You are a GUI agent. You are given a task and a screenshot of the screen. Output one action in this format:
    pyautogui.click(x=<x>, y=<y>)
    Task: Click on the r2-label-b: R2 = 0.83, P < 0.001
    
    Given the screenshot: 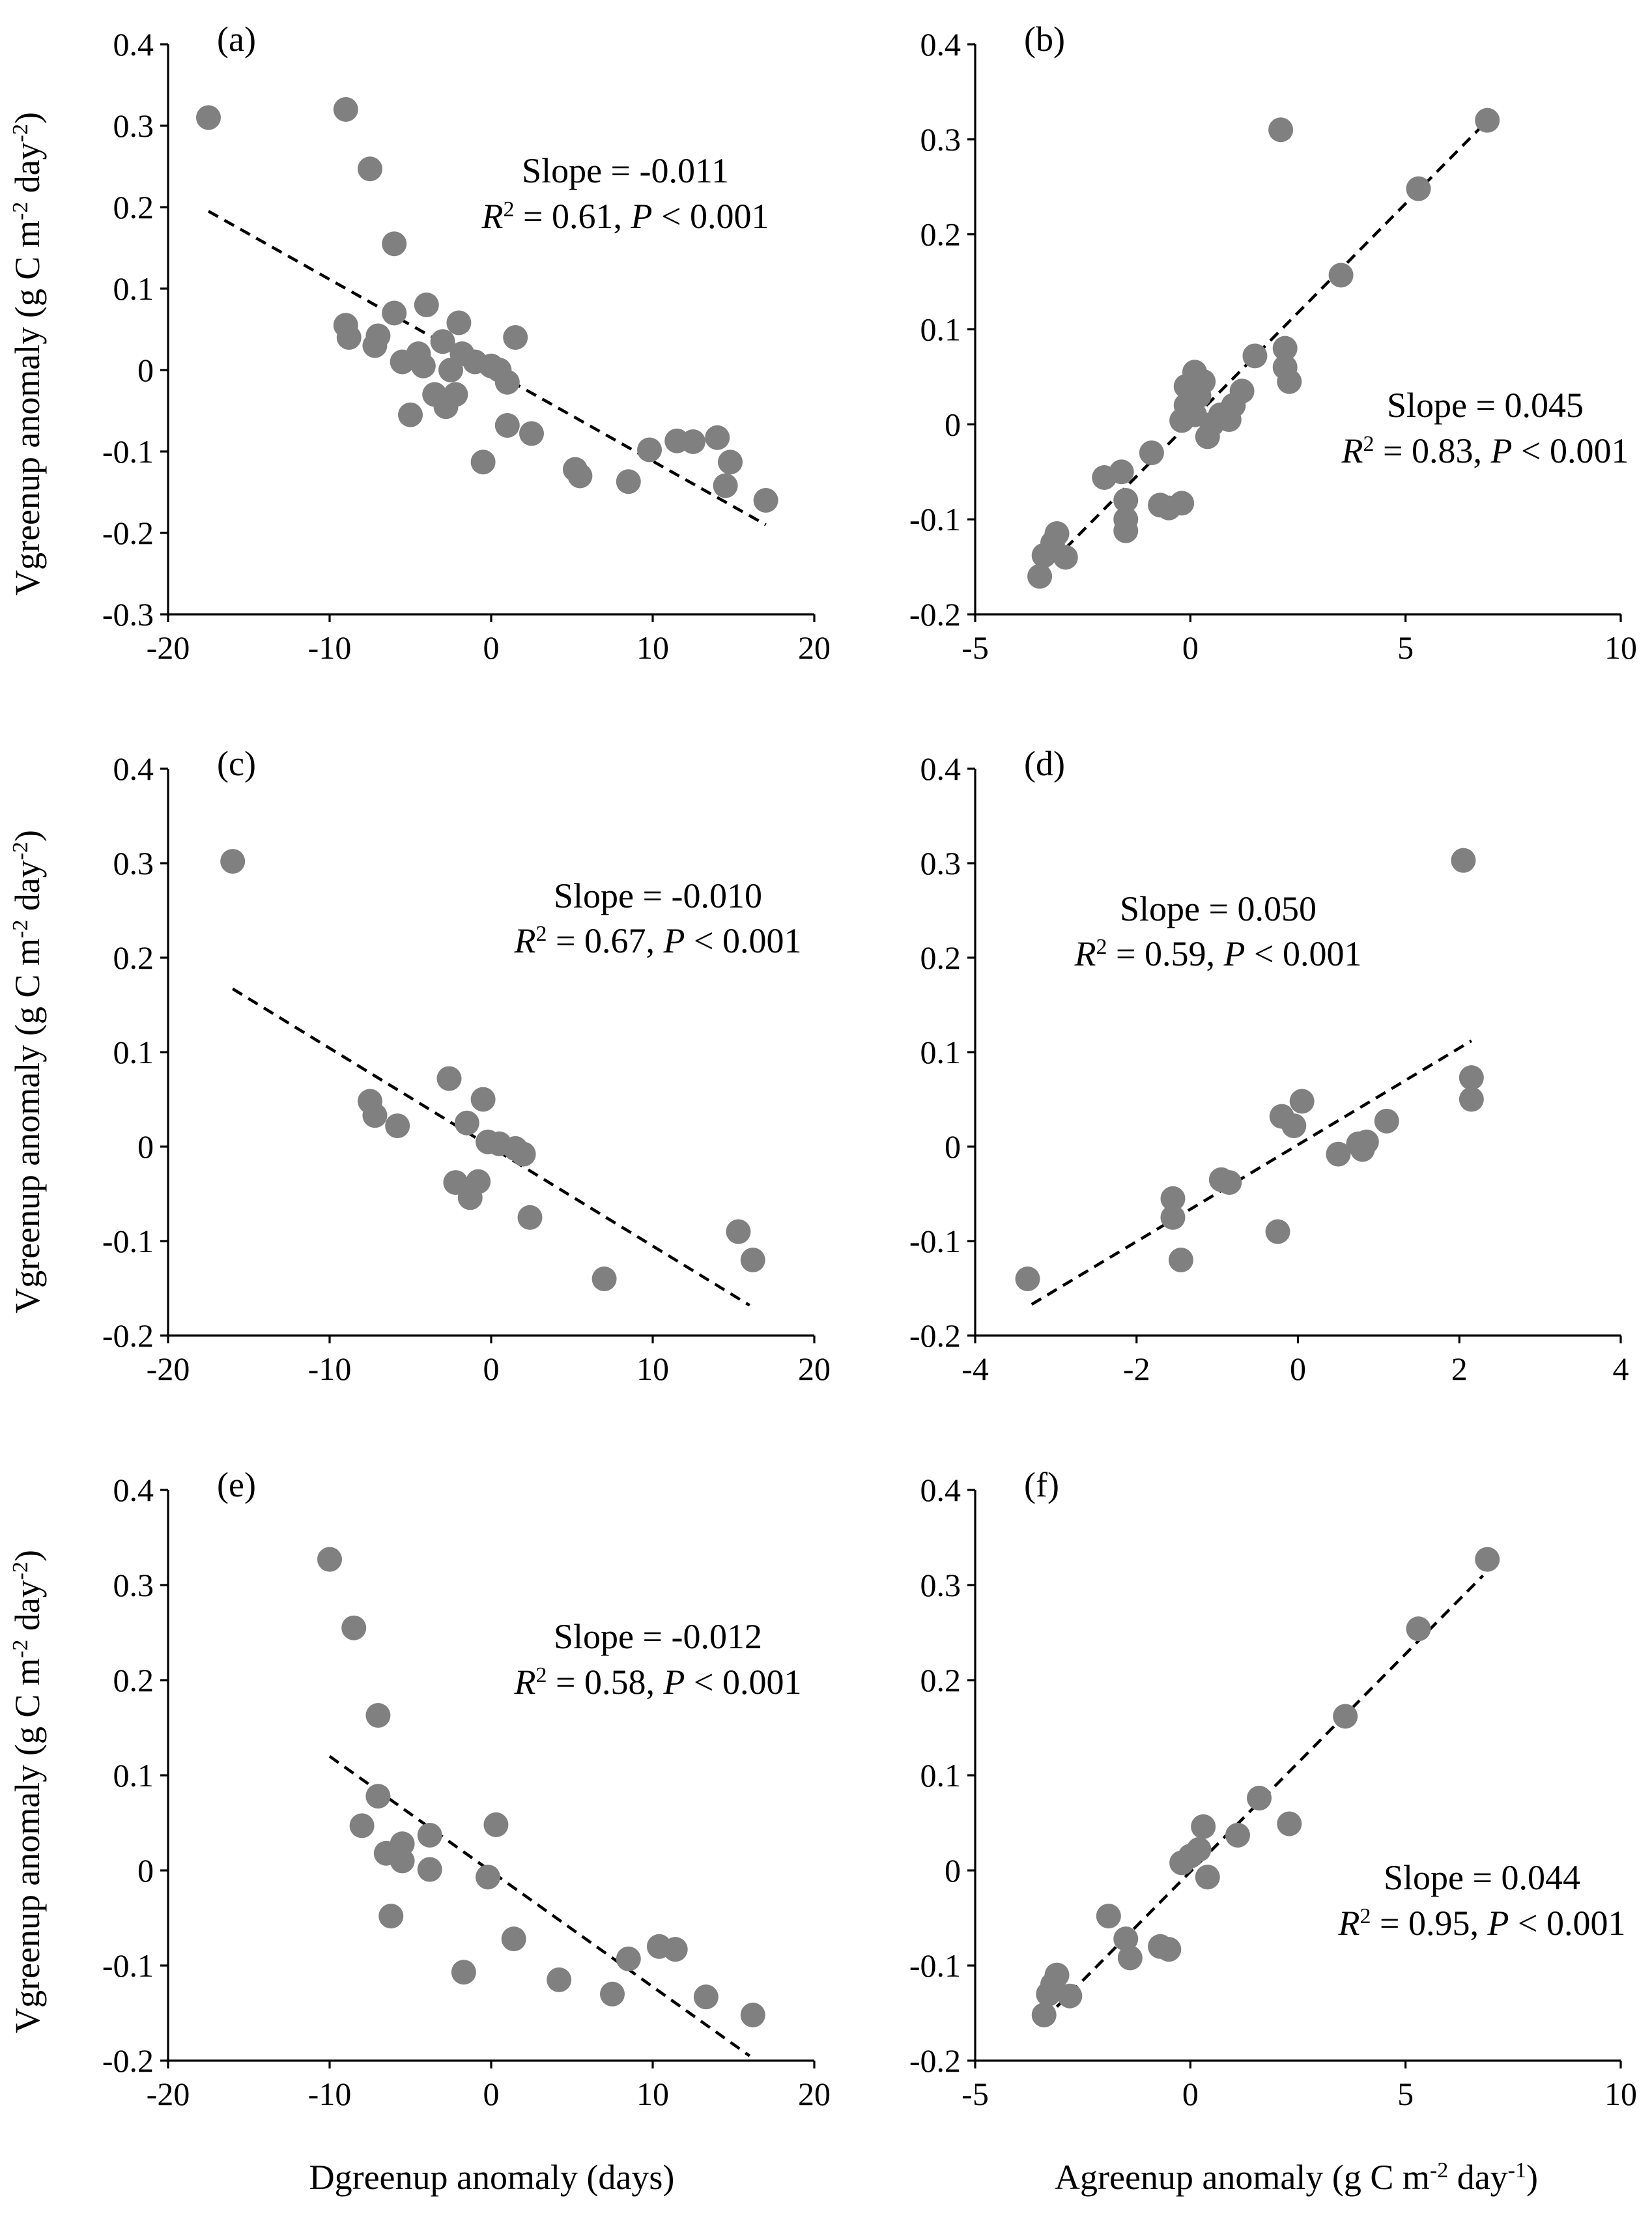 What is the action you would take?
    pyautogui.click(x=1485, y=450)
    